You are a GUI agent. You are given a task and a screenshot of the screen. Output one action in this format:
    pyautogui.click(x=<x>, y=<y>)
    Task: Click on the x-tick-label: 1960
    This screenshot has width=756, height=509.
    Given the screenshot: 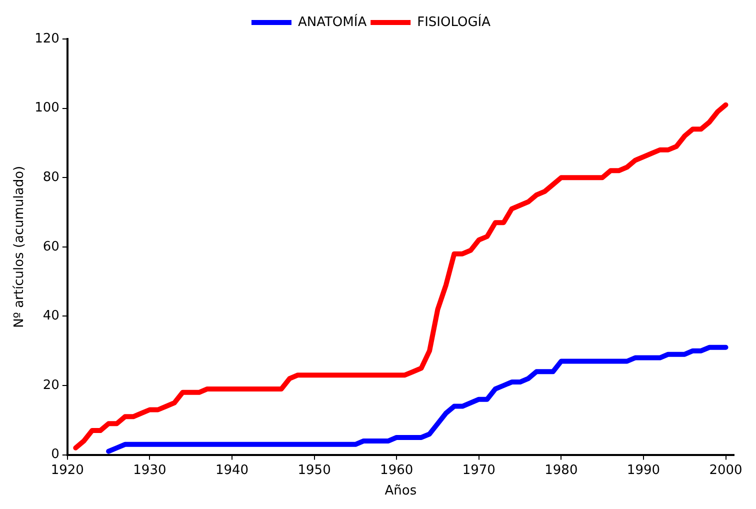 What is the action you would take?
    pyautogui.click(x=397, y=470)
    